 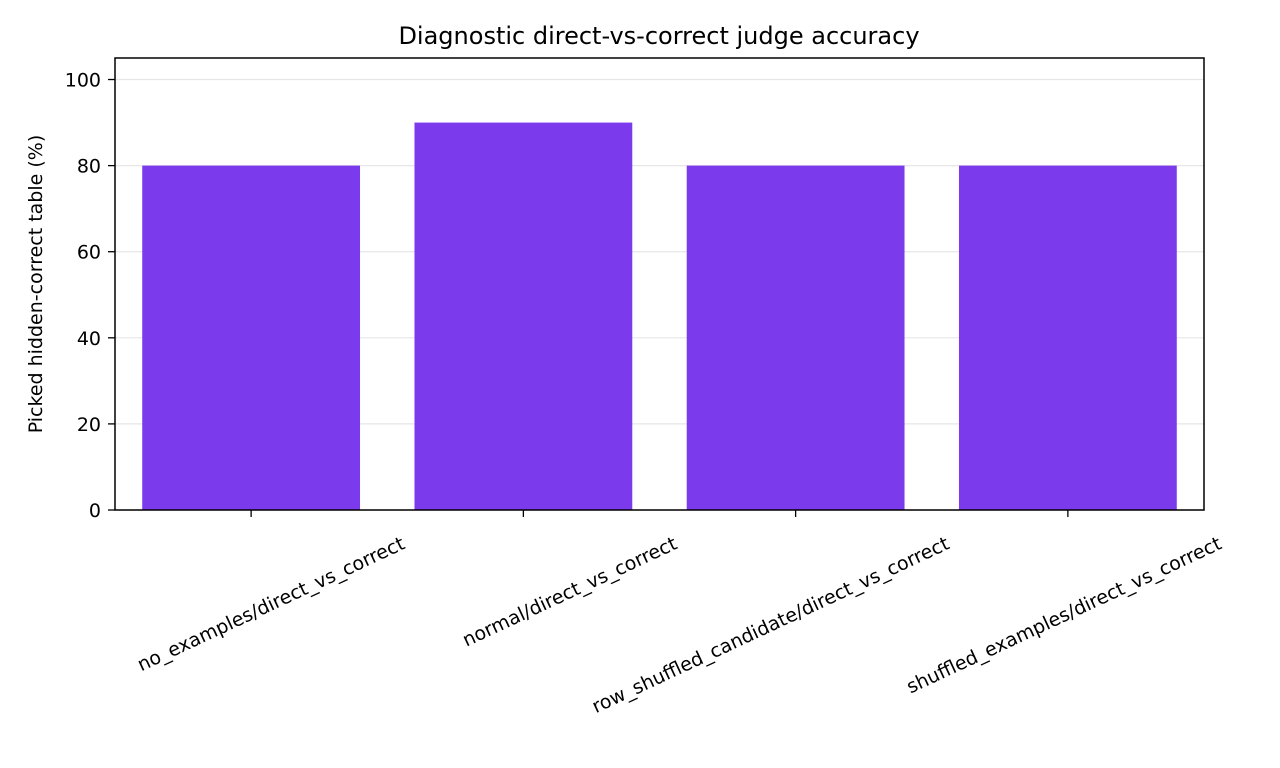 I want to click on y-tick-label: 40, so click(x=89, y=339).